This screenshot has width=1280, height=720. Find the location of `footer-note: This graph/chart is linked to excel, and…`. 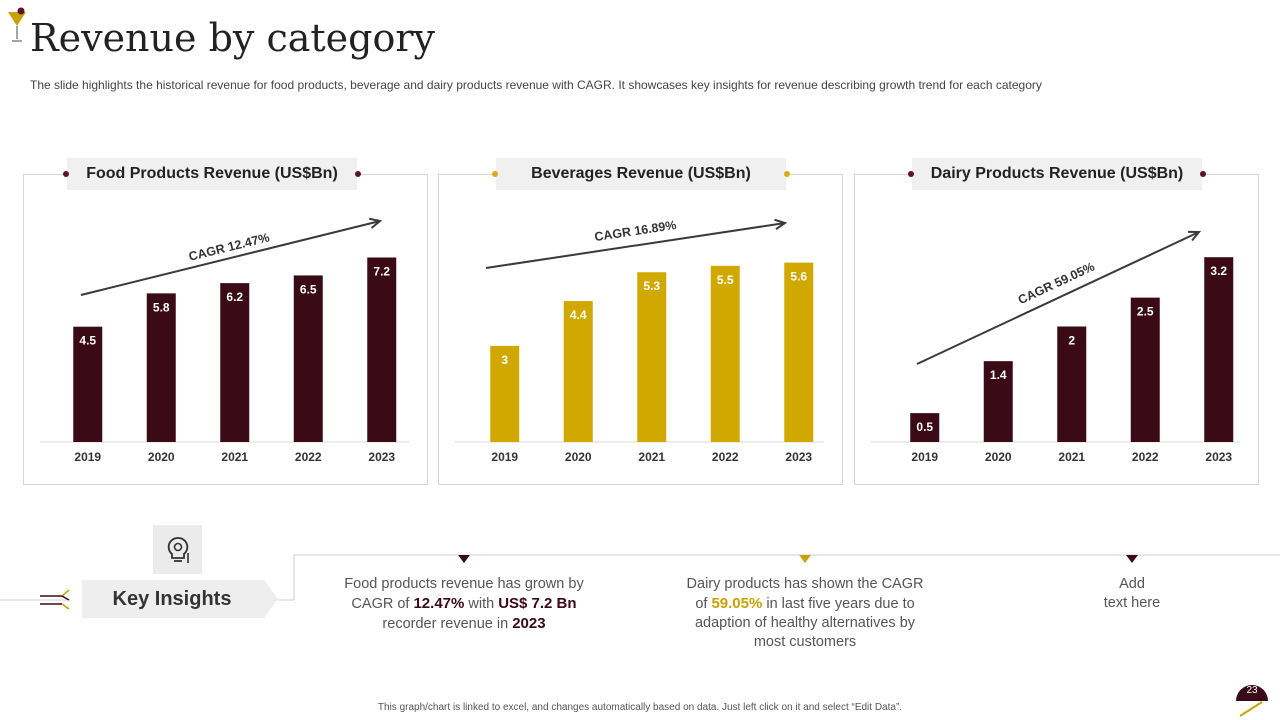

footer-note: This graph/chart is linked to excel, and… is located at coordinates (640, 707).